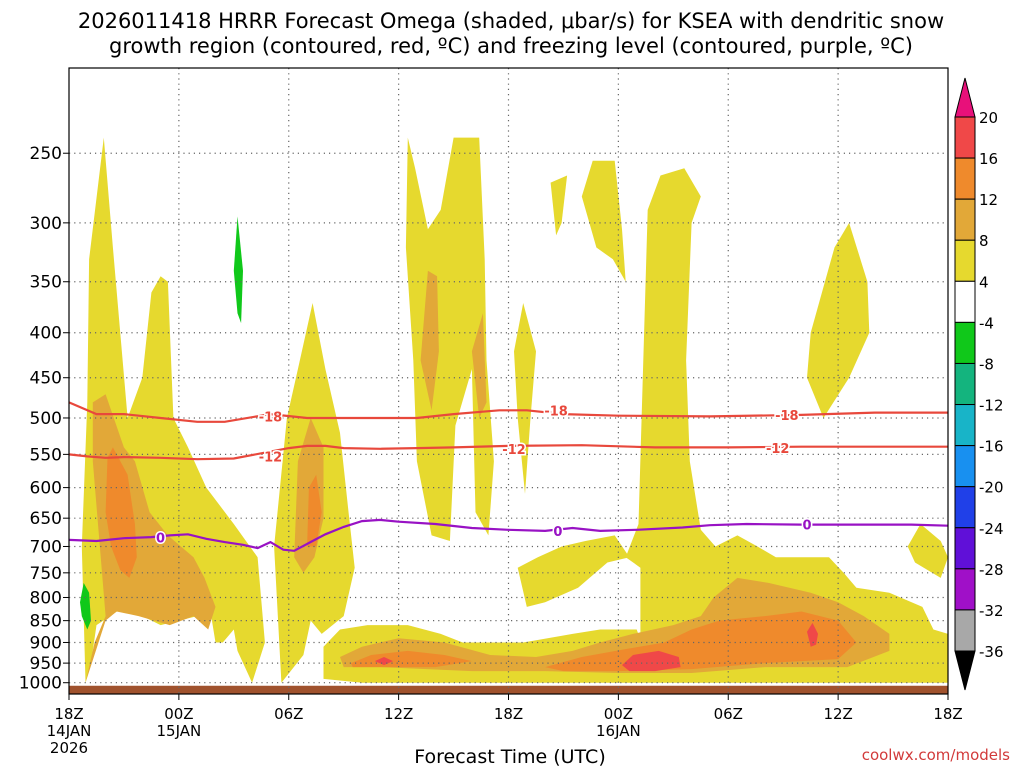 The width and height of the screenshot is (1024, 768). Describe the element at coordinates (160, 539) in the screenshot. I see `isotherm-label-2-0: 0` at that location.